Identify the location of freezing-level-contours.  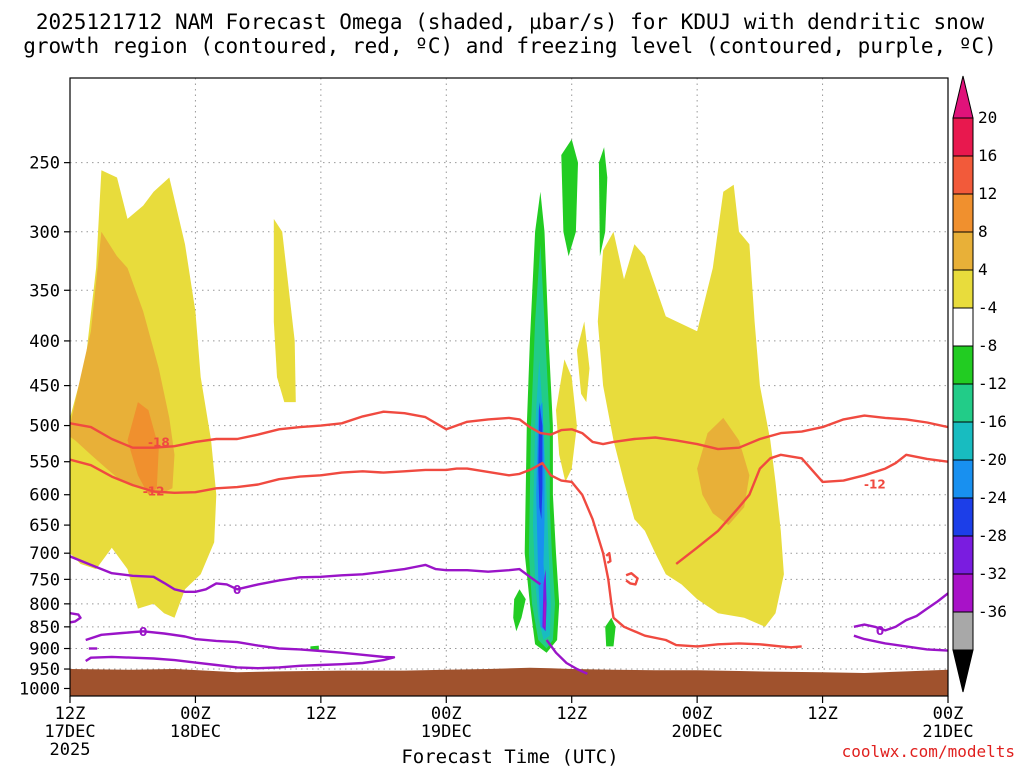
(509, 615).